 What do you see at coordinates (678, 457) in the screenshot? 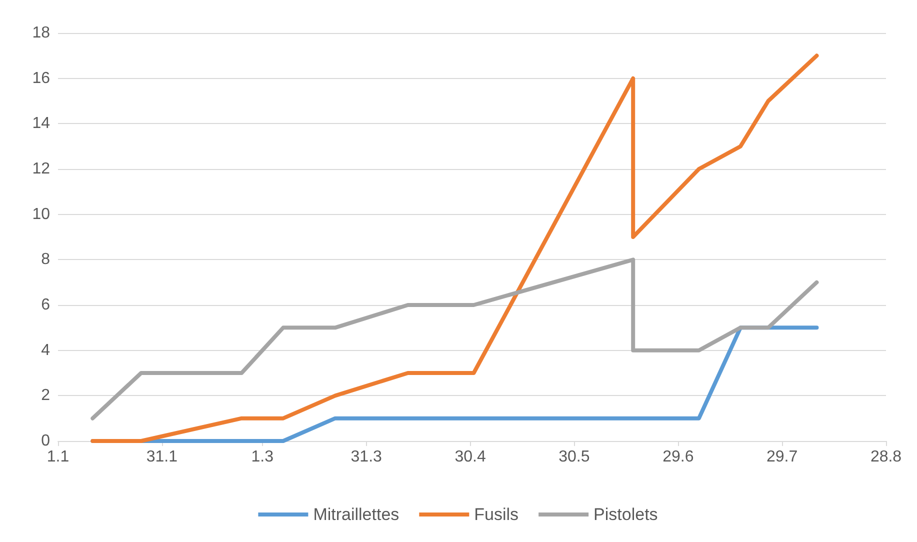
I see `x-tick-label: 29.6` at bounding box center [678, 457].